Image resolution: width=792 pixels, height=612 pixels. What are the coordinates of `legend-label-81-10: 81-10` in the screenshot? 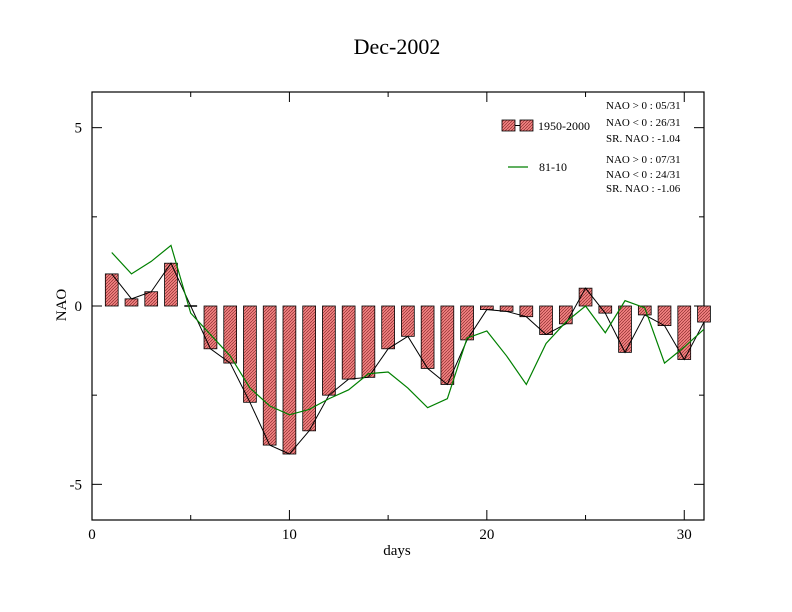 It's located at (553, 167).